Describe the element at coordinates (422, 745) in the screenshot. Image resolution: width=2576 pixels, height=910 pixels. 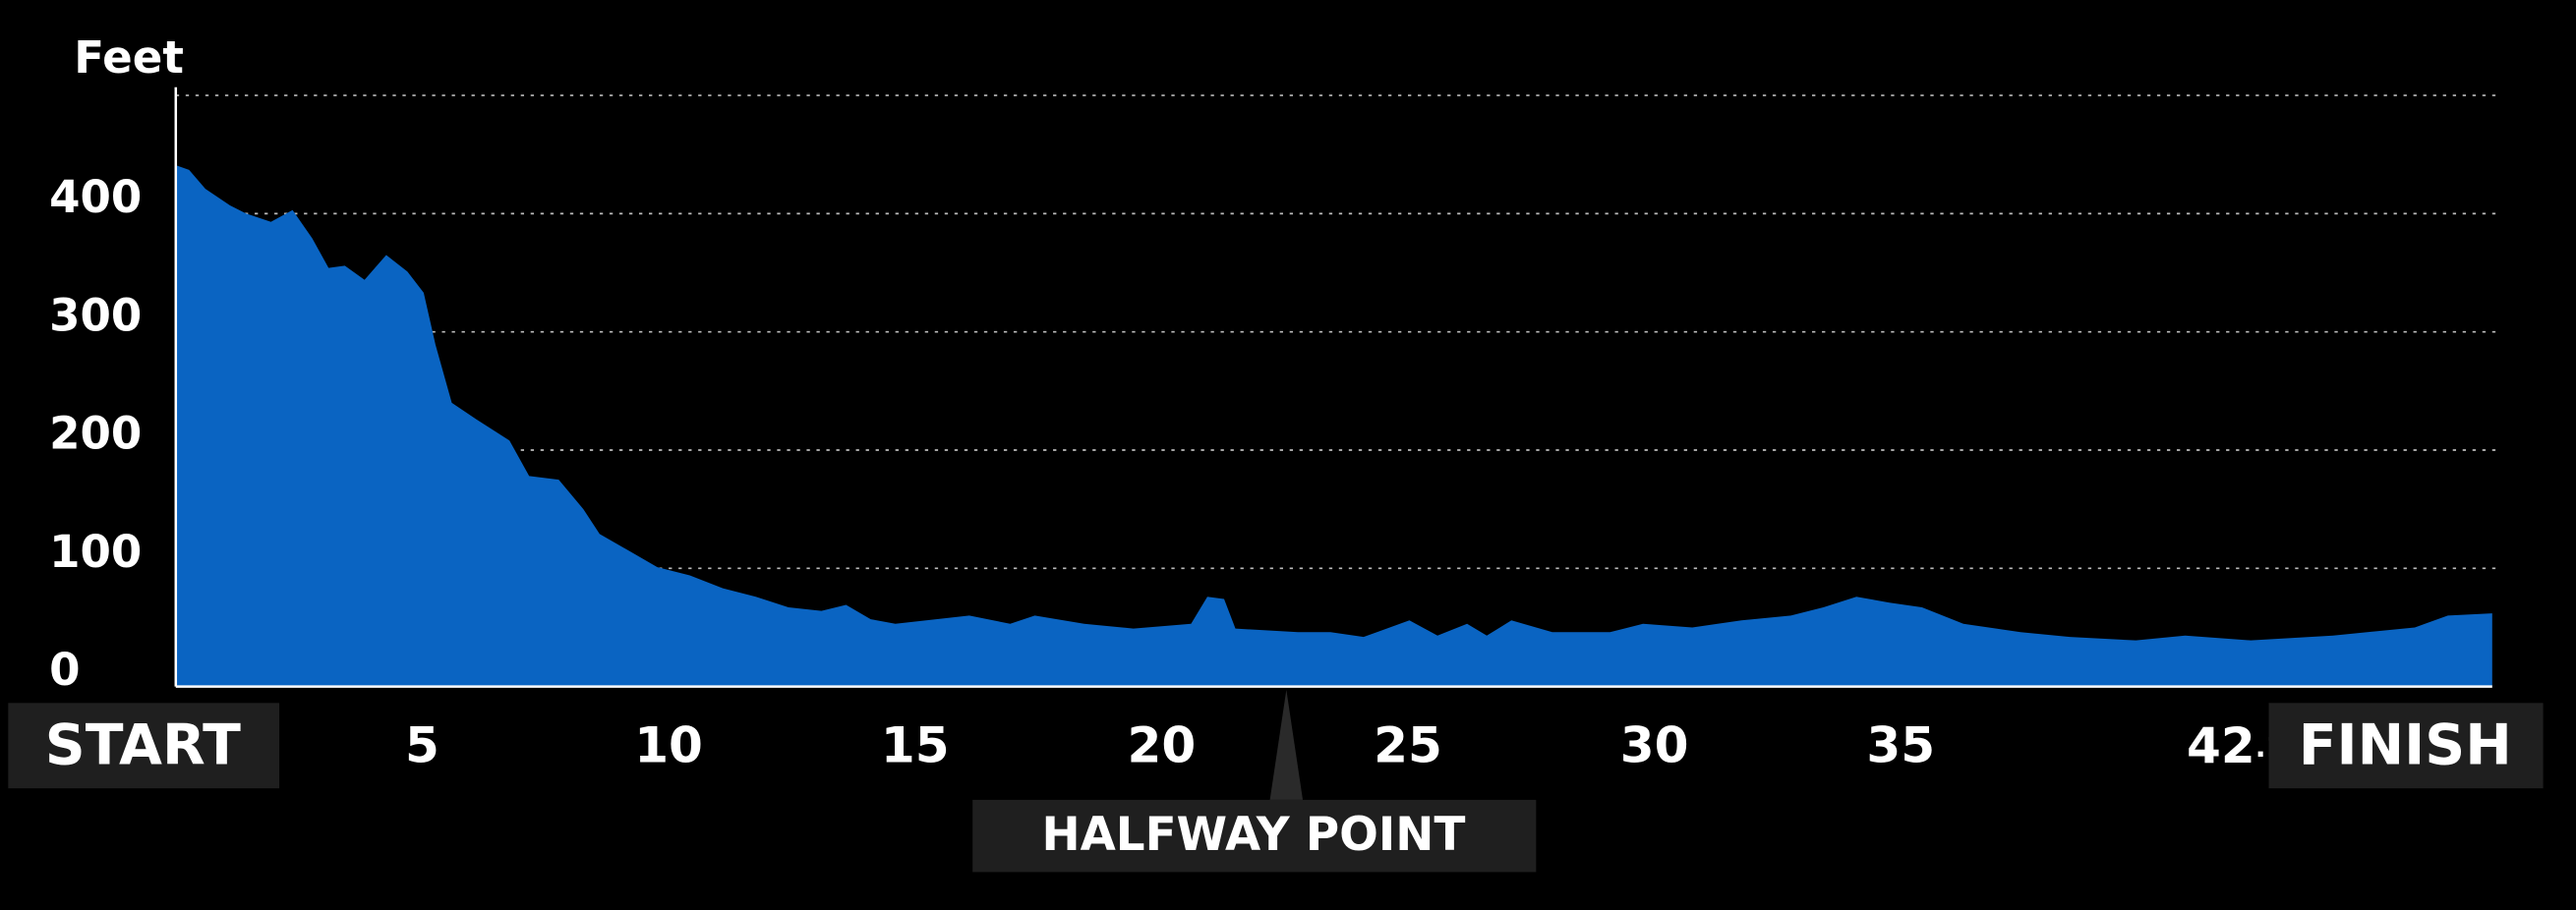
I see `x-tick-label: 5` at that location.